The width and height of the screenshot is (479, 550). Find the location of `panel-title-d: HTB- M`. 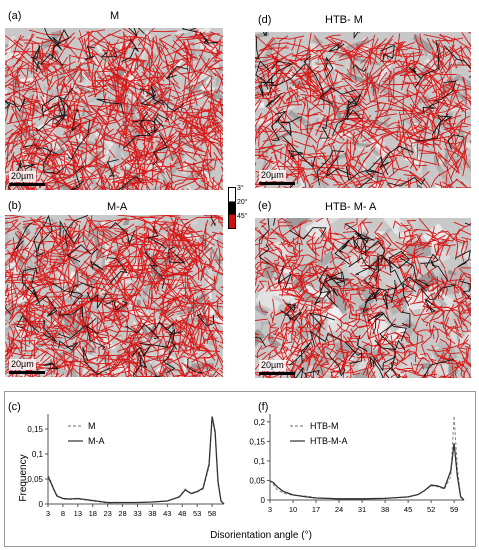

panel-title-d: HTB- M is located at coordinates (344, 20).